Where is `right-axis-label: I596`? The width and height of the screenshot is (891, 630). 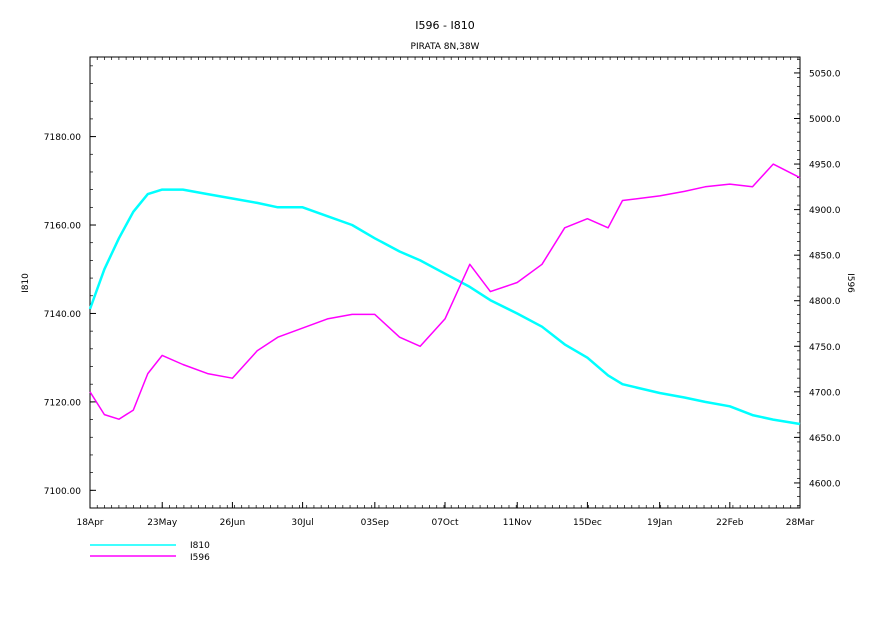
right-axis-label: I596 is located at coordinates (850, 283).